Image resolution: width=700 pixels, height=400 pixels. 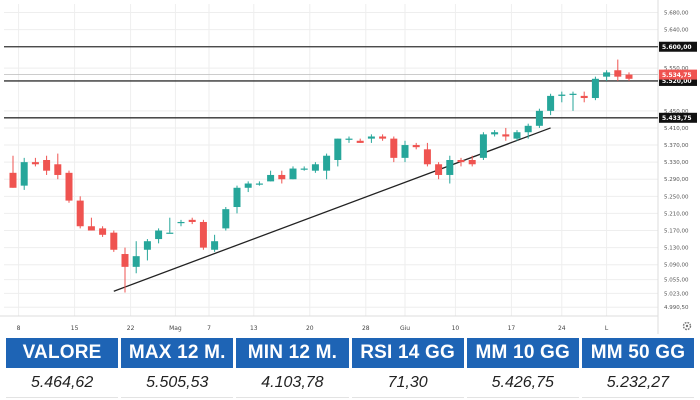 I want to click on level-price-label: 5.433,75, so click(x=677, y=118).